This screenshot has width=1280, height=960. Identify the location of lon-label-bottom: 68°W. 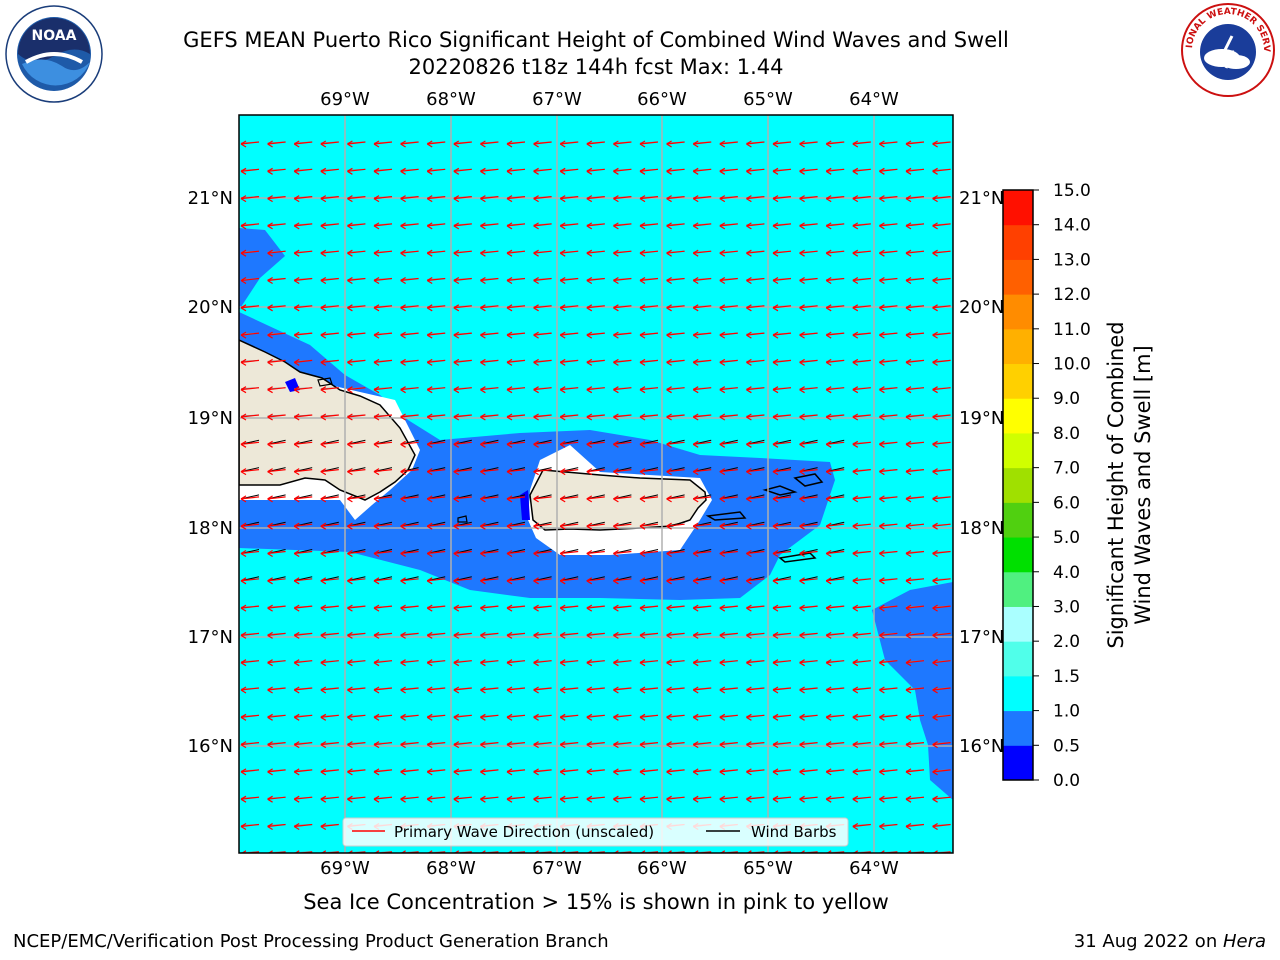
(451, 868).